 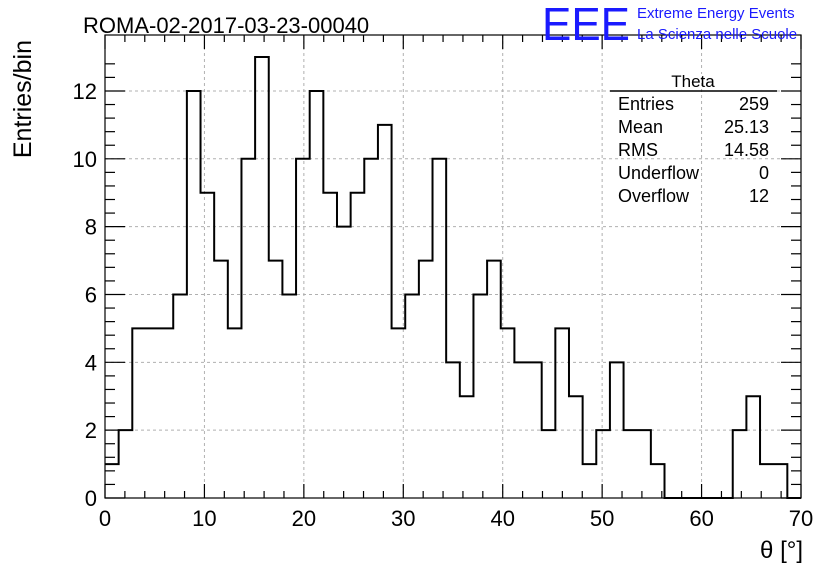 I want to click on x-tick-label: 60, so click(x=701, y=518).